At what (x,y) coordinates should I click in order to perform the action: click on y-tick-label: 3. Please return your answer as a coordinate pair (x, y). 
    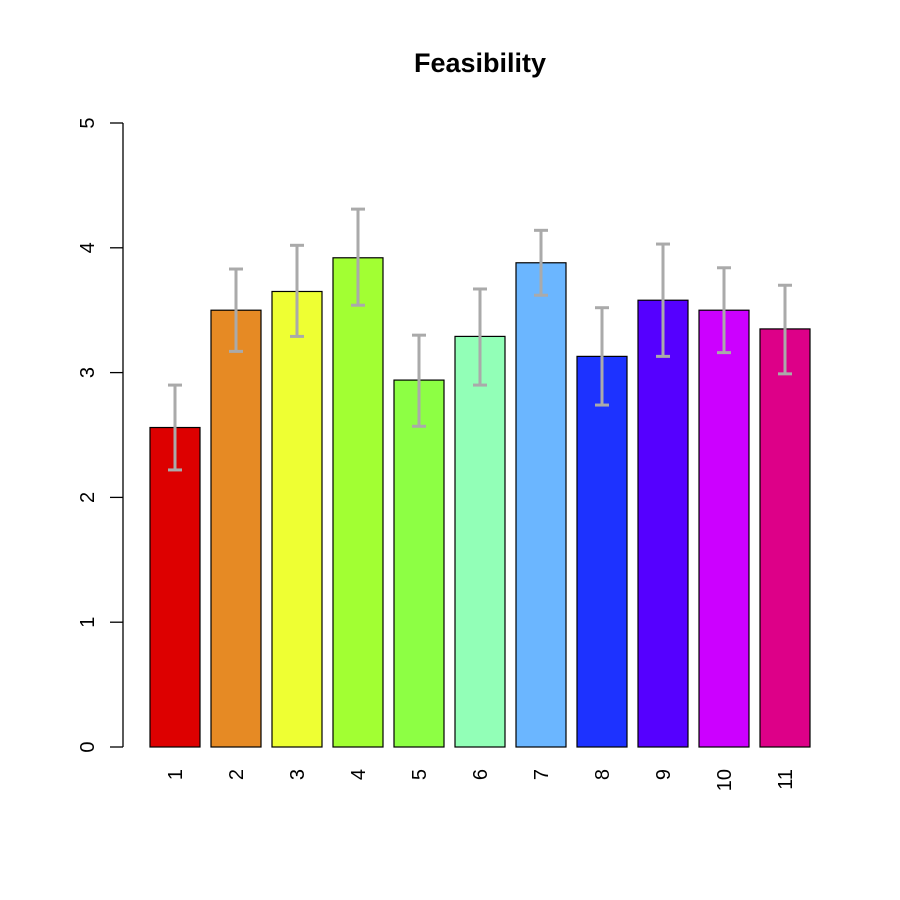
    Looking at the image, I should click on (88, 372).